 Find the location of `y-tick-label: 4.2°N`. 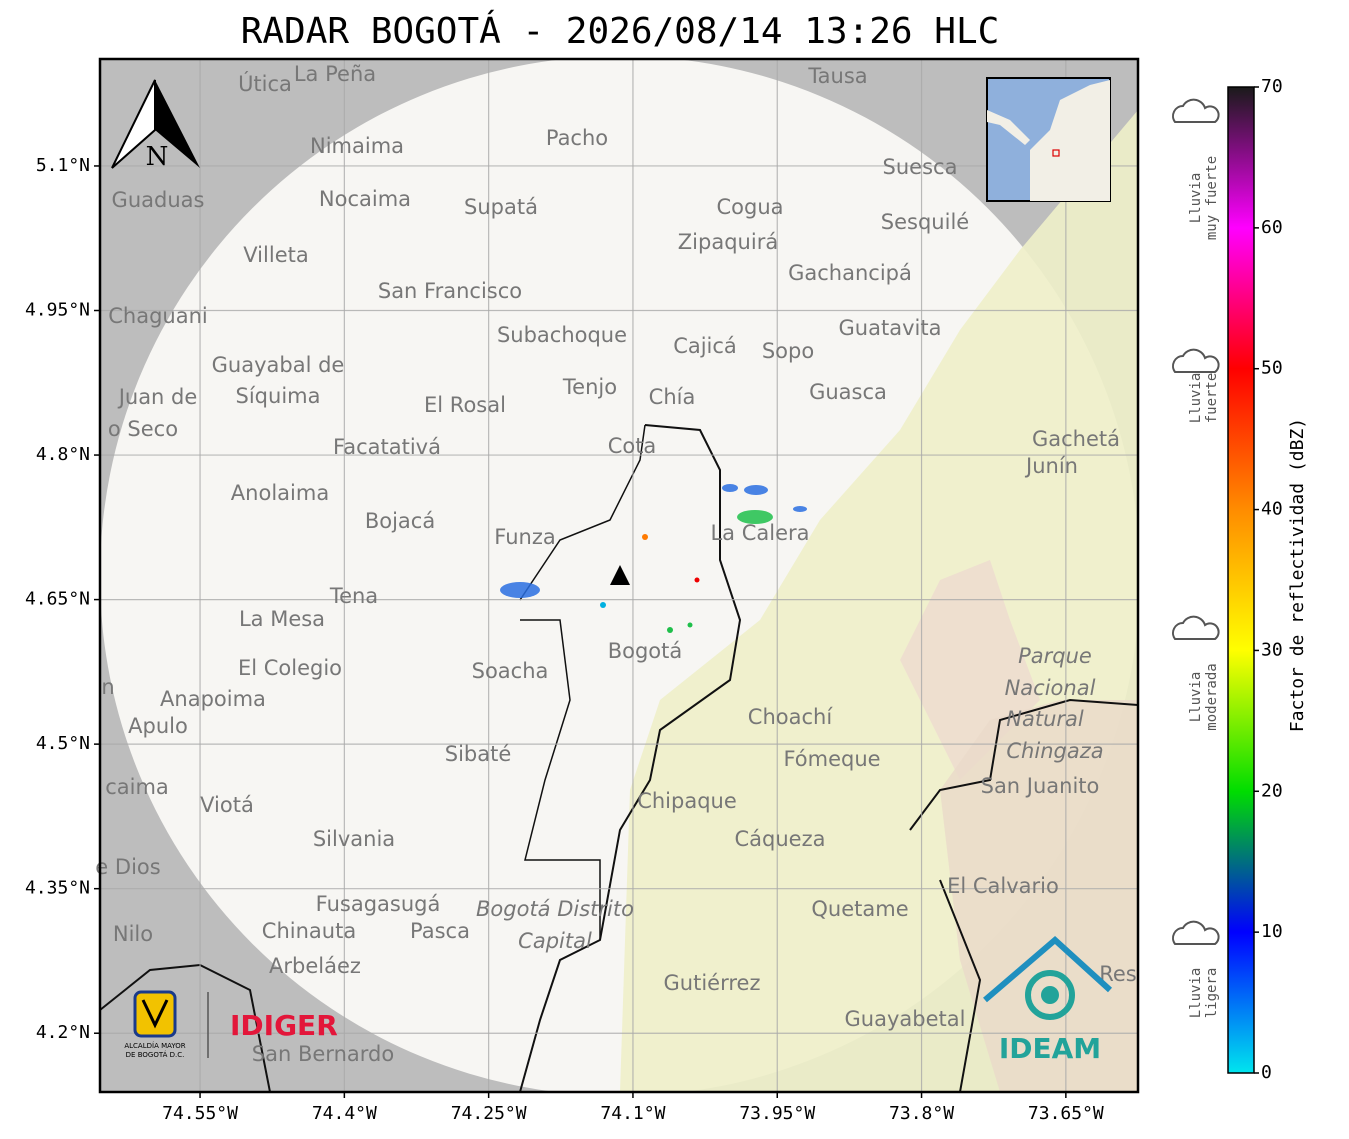

y-tick-label: 4.2°N is located at coordinates (63, 1032).